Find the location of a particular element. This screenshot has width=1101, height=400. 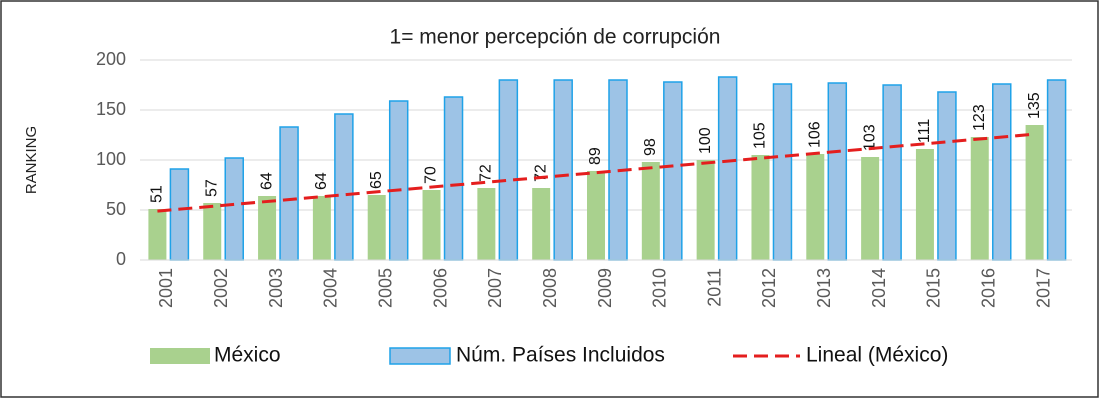

y-axis-label: RANKING is located at coordinates (31, 160).